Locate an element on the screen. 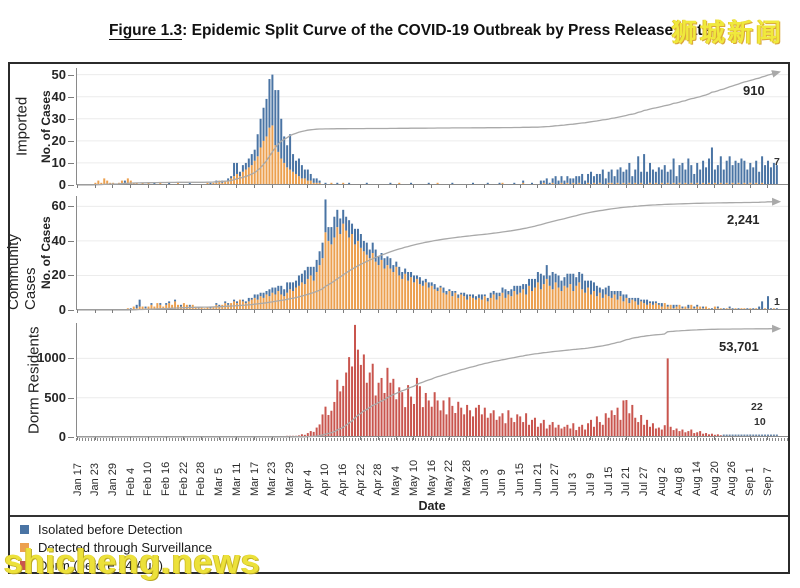 This screenshot has width=800, height=588. x-tick-label: Apr 28 is located at coordinates (378, 479).